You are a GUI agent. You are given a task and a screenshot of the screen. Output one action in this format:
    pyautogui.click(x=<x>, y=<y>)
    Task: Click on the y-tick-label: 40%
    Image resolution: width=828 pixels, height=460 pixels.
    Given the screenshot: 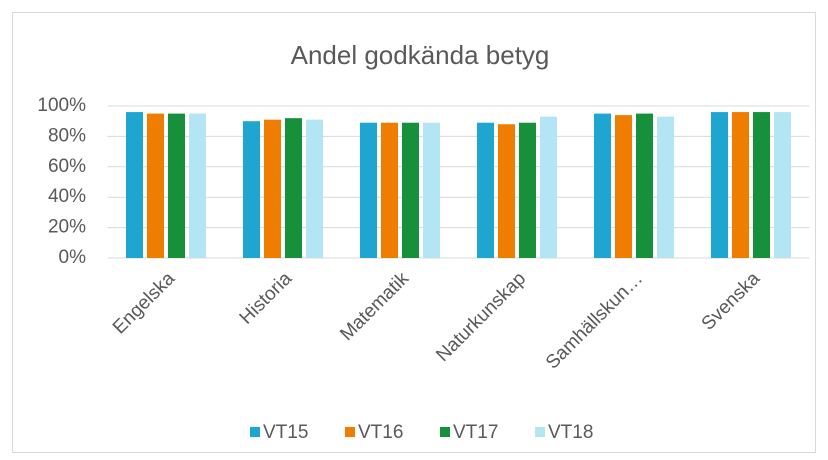 What is the action you would take?
    pyautogui.click(x=67, y=196)
    